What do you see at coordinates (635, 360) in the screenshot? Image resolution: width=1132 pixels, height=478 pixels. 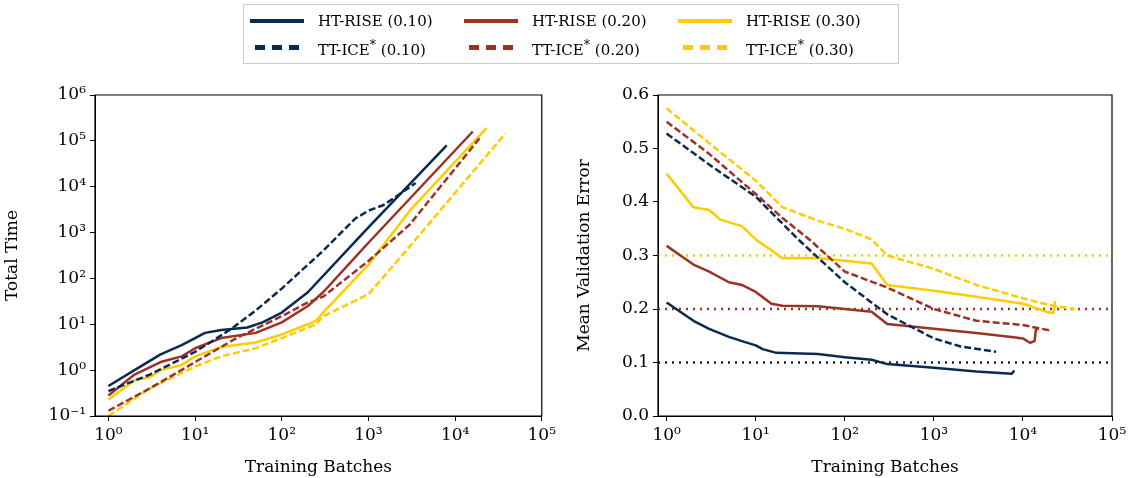 I see `y-tick-label: 0.1` at bounding box center [635, 360].